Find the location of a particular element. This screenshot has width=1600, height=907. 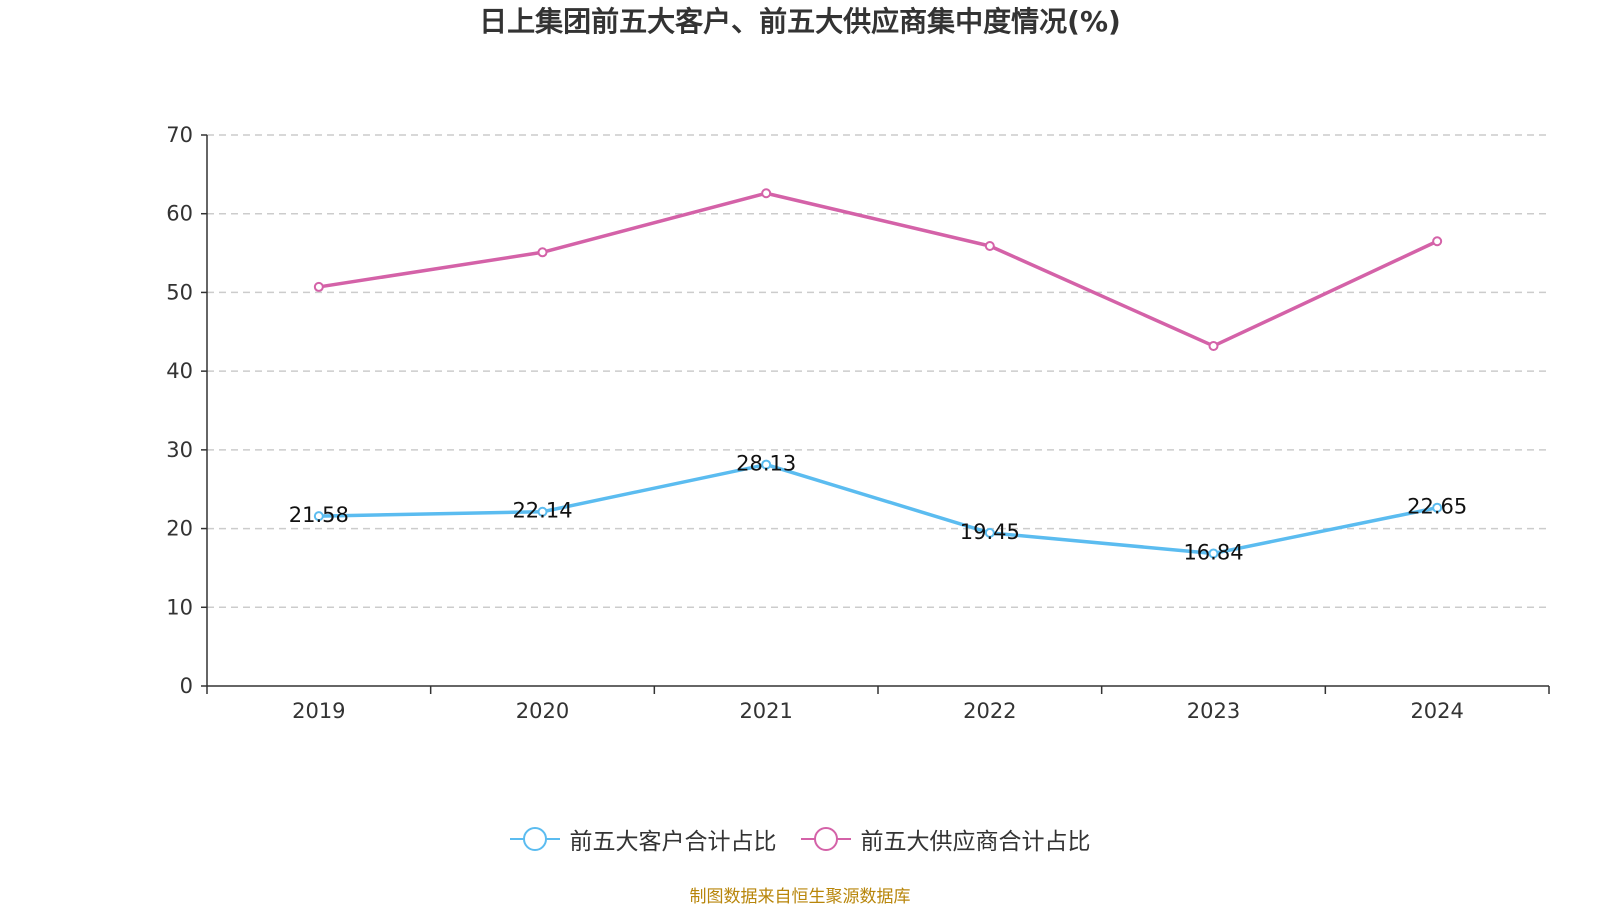

data-label: 19.45 is located at coordinates (990, 532).